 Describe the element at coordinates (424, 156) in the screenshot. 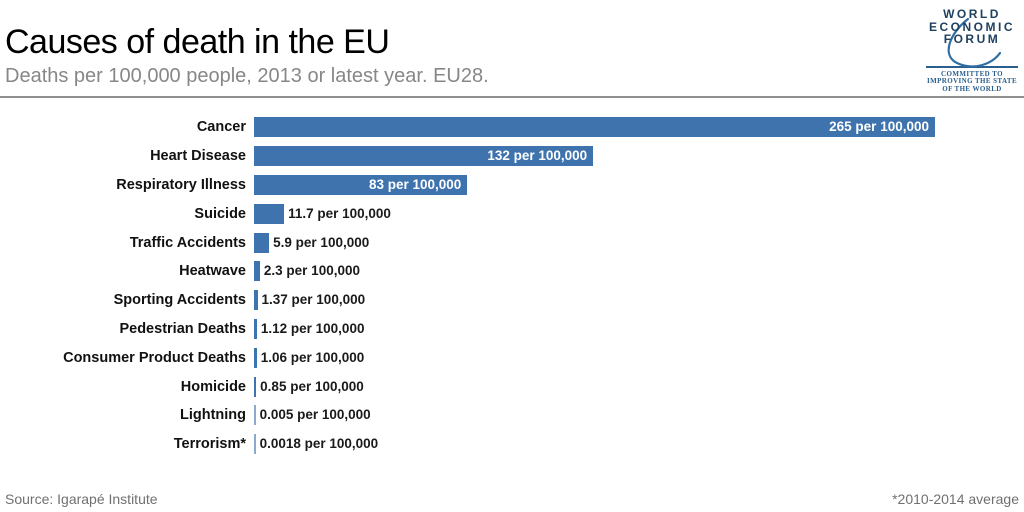

I see `bar: 132 per 100,000` at that location.